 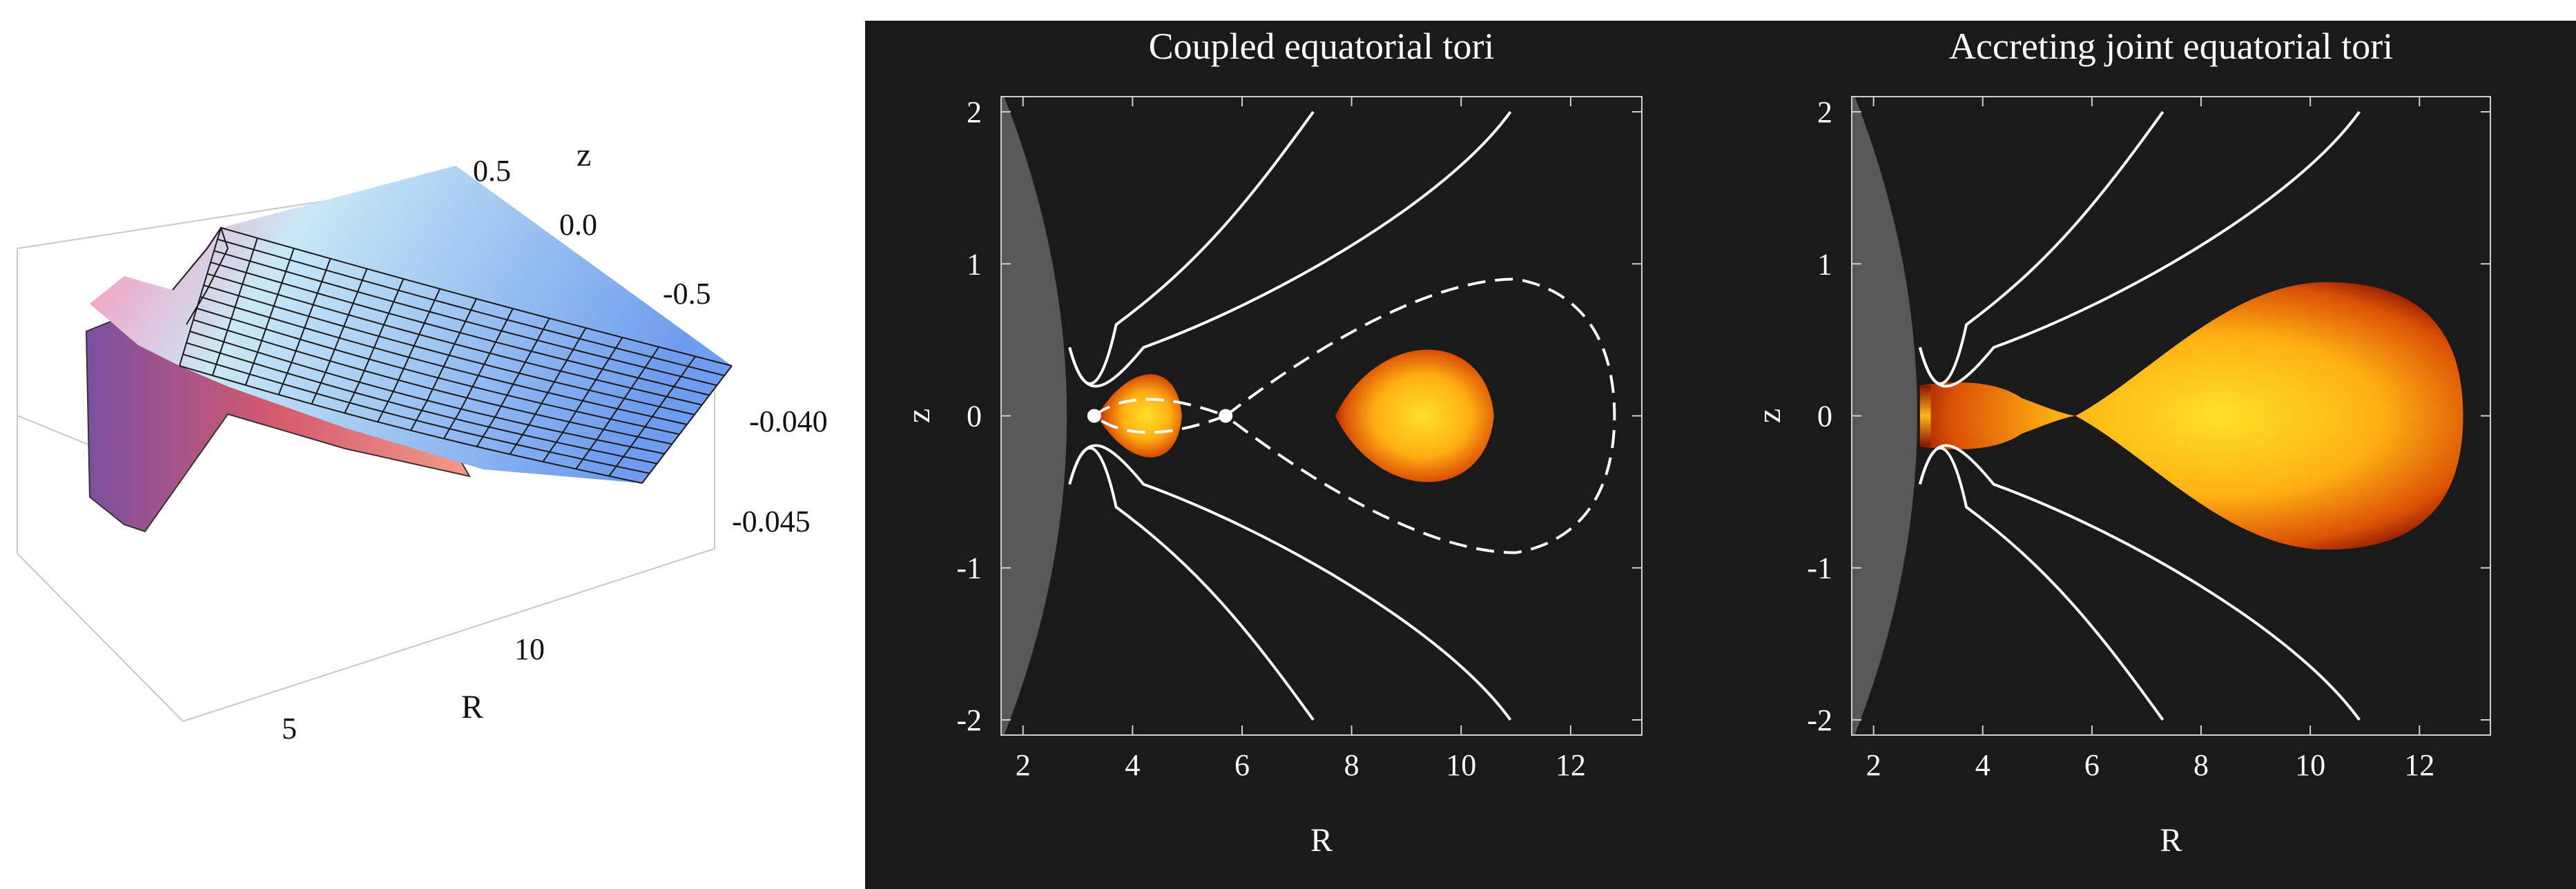 I want to click on surface-sheet, so click(x=411, y=324).